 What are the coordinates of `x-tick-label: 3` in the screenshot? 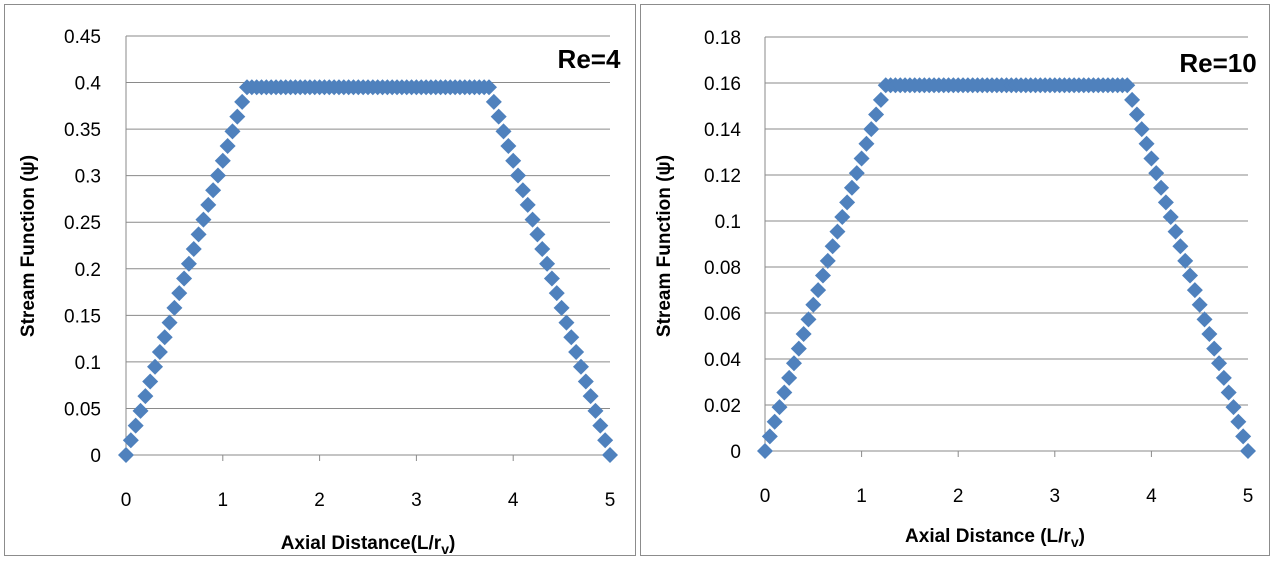 It's located at (416, 500).